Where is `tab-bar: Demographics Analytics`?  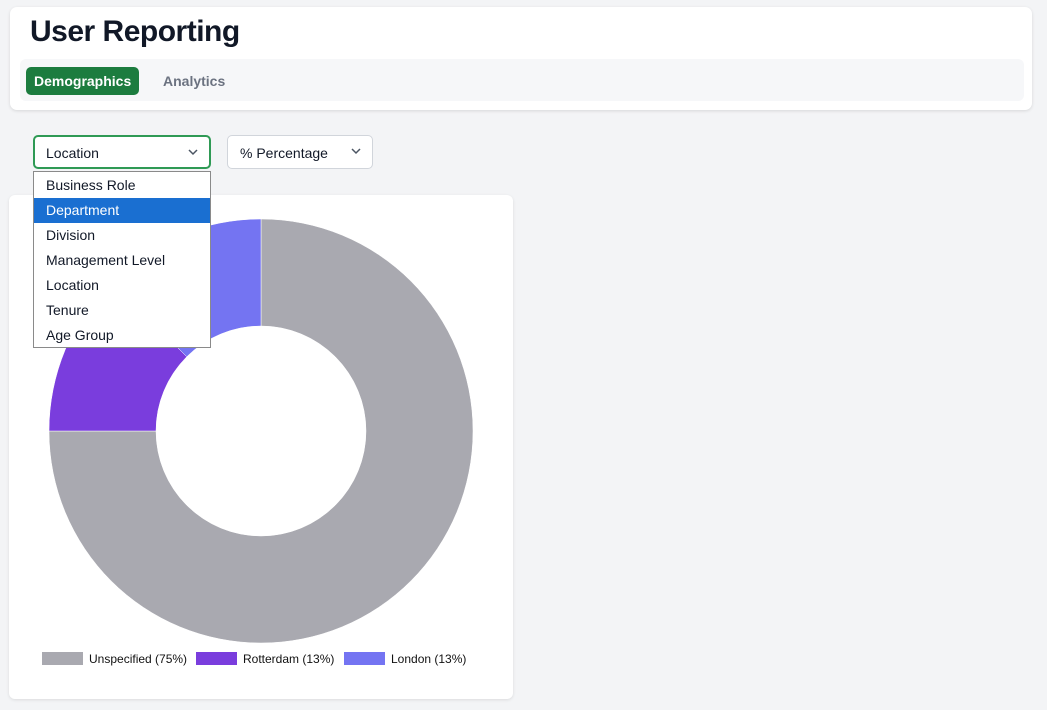
tab-bar: Demographics Analytics is located at coordinates (522, 80).